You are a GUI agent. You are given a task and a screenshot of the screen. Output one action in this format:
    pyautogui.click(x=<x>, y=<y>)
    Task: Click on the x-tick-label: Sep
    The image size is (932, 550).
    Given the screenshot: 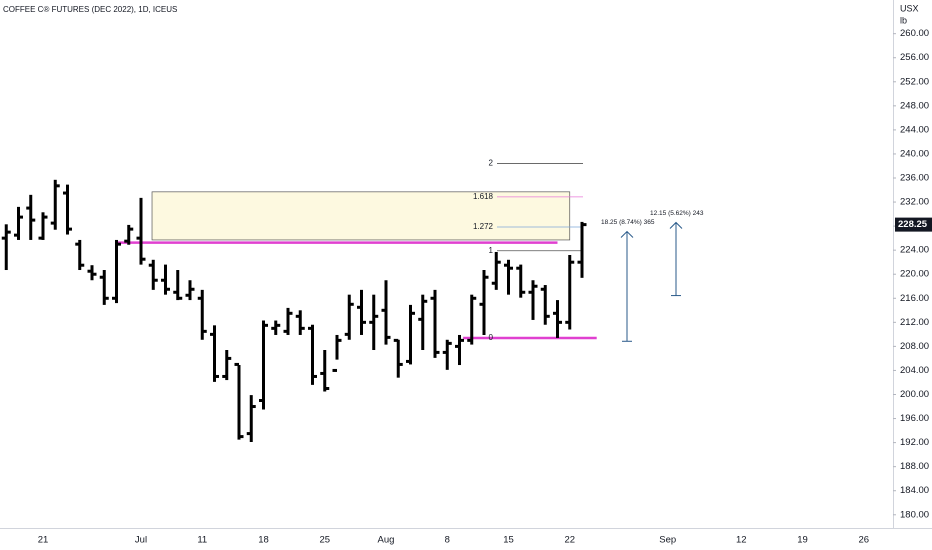 What is the action you would take?
    pyautogui.click(x=667, y=540)
    